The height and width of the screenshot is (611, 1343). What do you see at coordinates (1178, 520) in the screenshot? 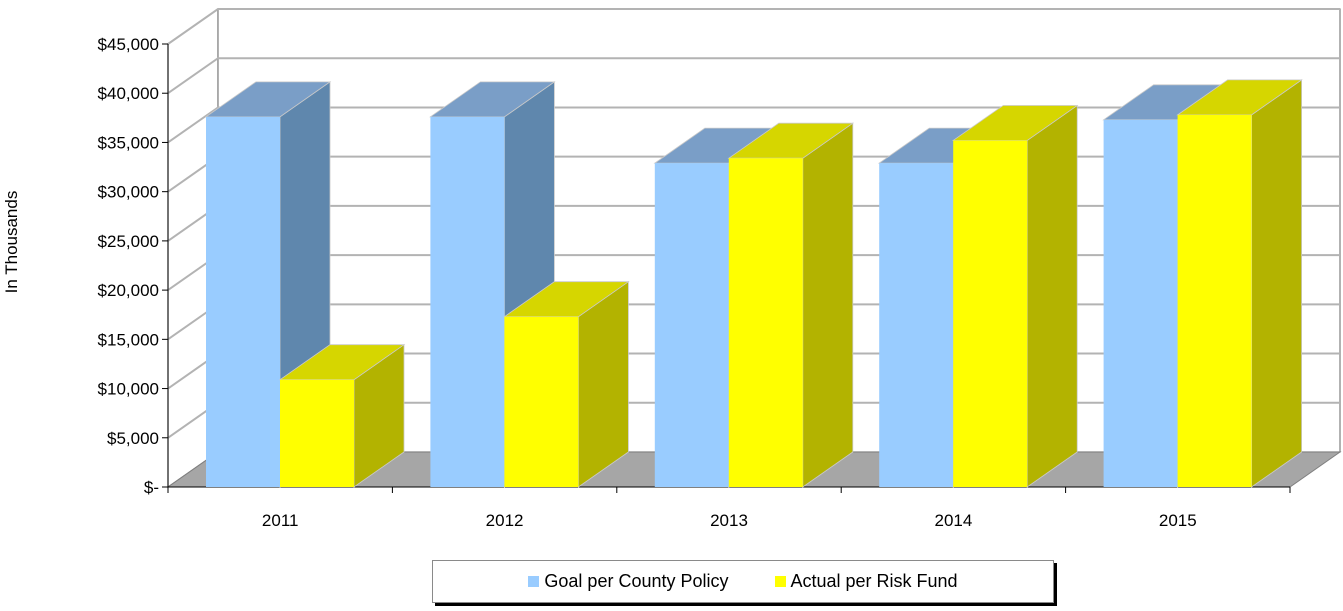
I see `x-tick-label: 2015` at bounding box center [1178, 520].